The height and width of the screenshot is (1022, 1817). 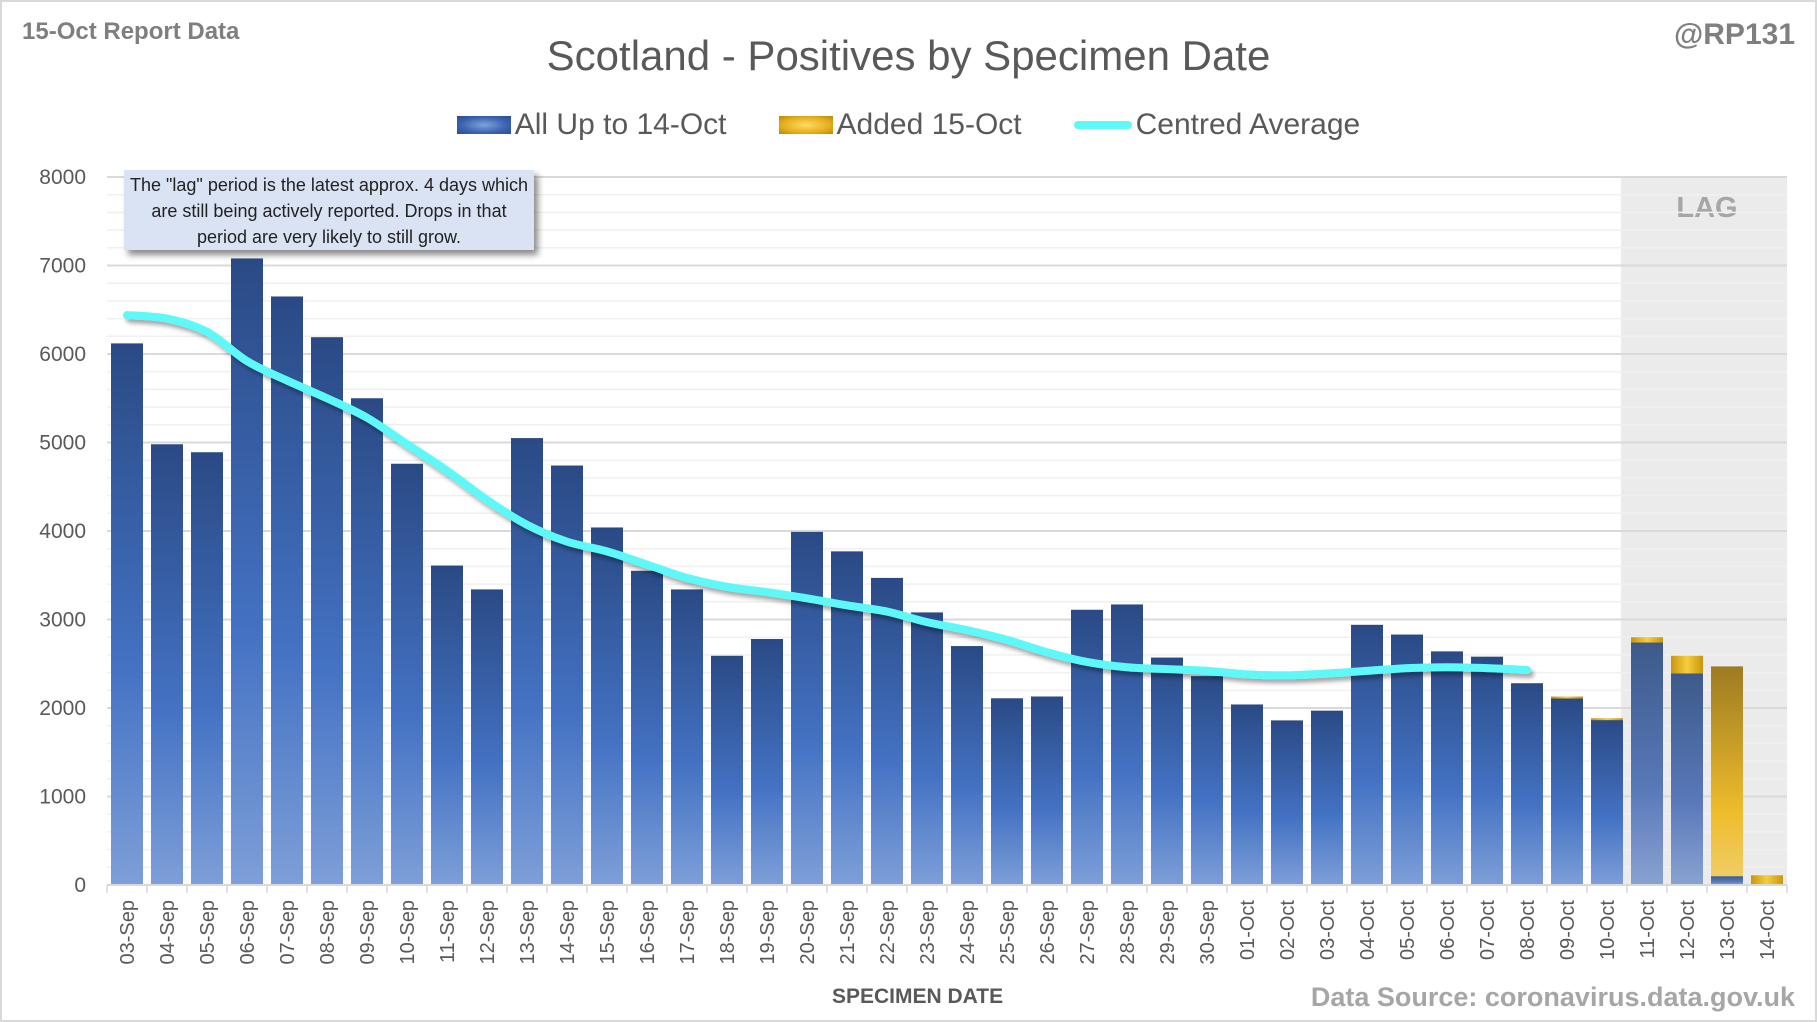 I want to click on y-tick-label: 0, so click(x=80, y=885).